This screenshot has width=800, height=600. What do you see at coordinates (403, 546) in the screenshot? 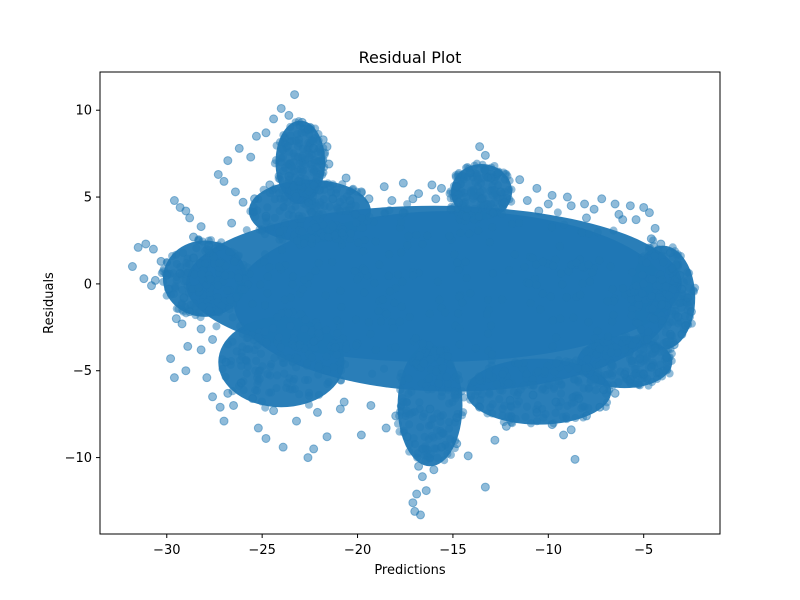
I see `x-axis: −30 −25 −20 −15 −10 −5` at bounding box center [403, 546].